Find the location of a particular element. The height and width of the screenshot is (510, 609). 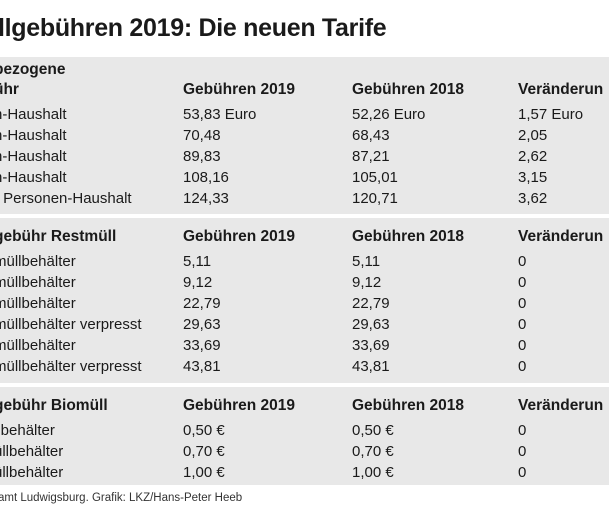

section-1-header-2018: Gebühren 2018 is located at coordinates (408, 89).